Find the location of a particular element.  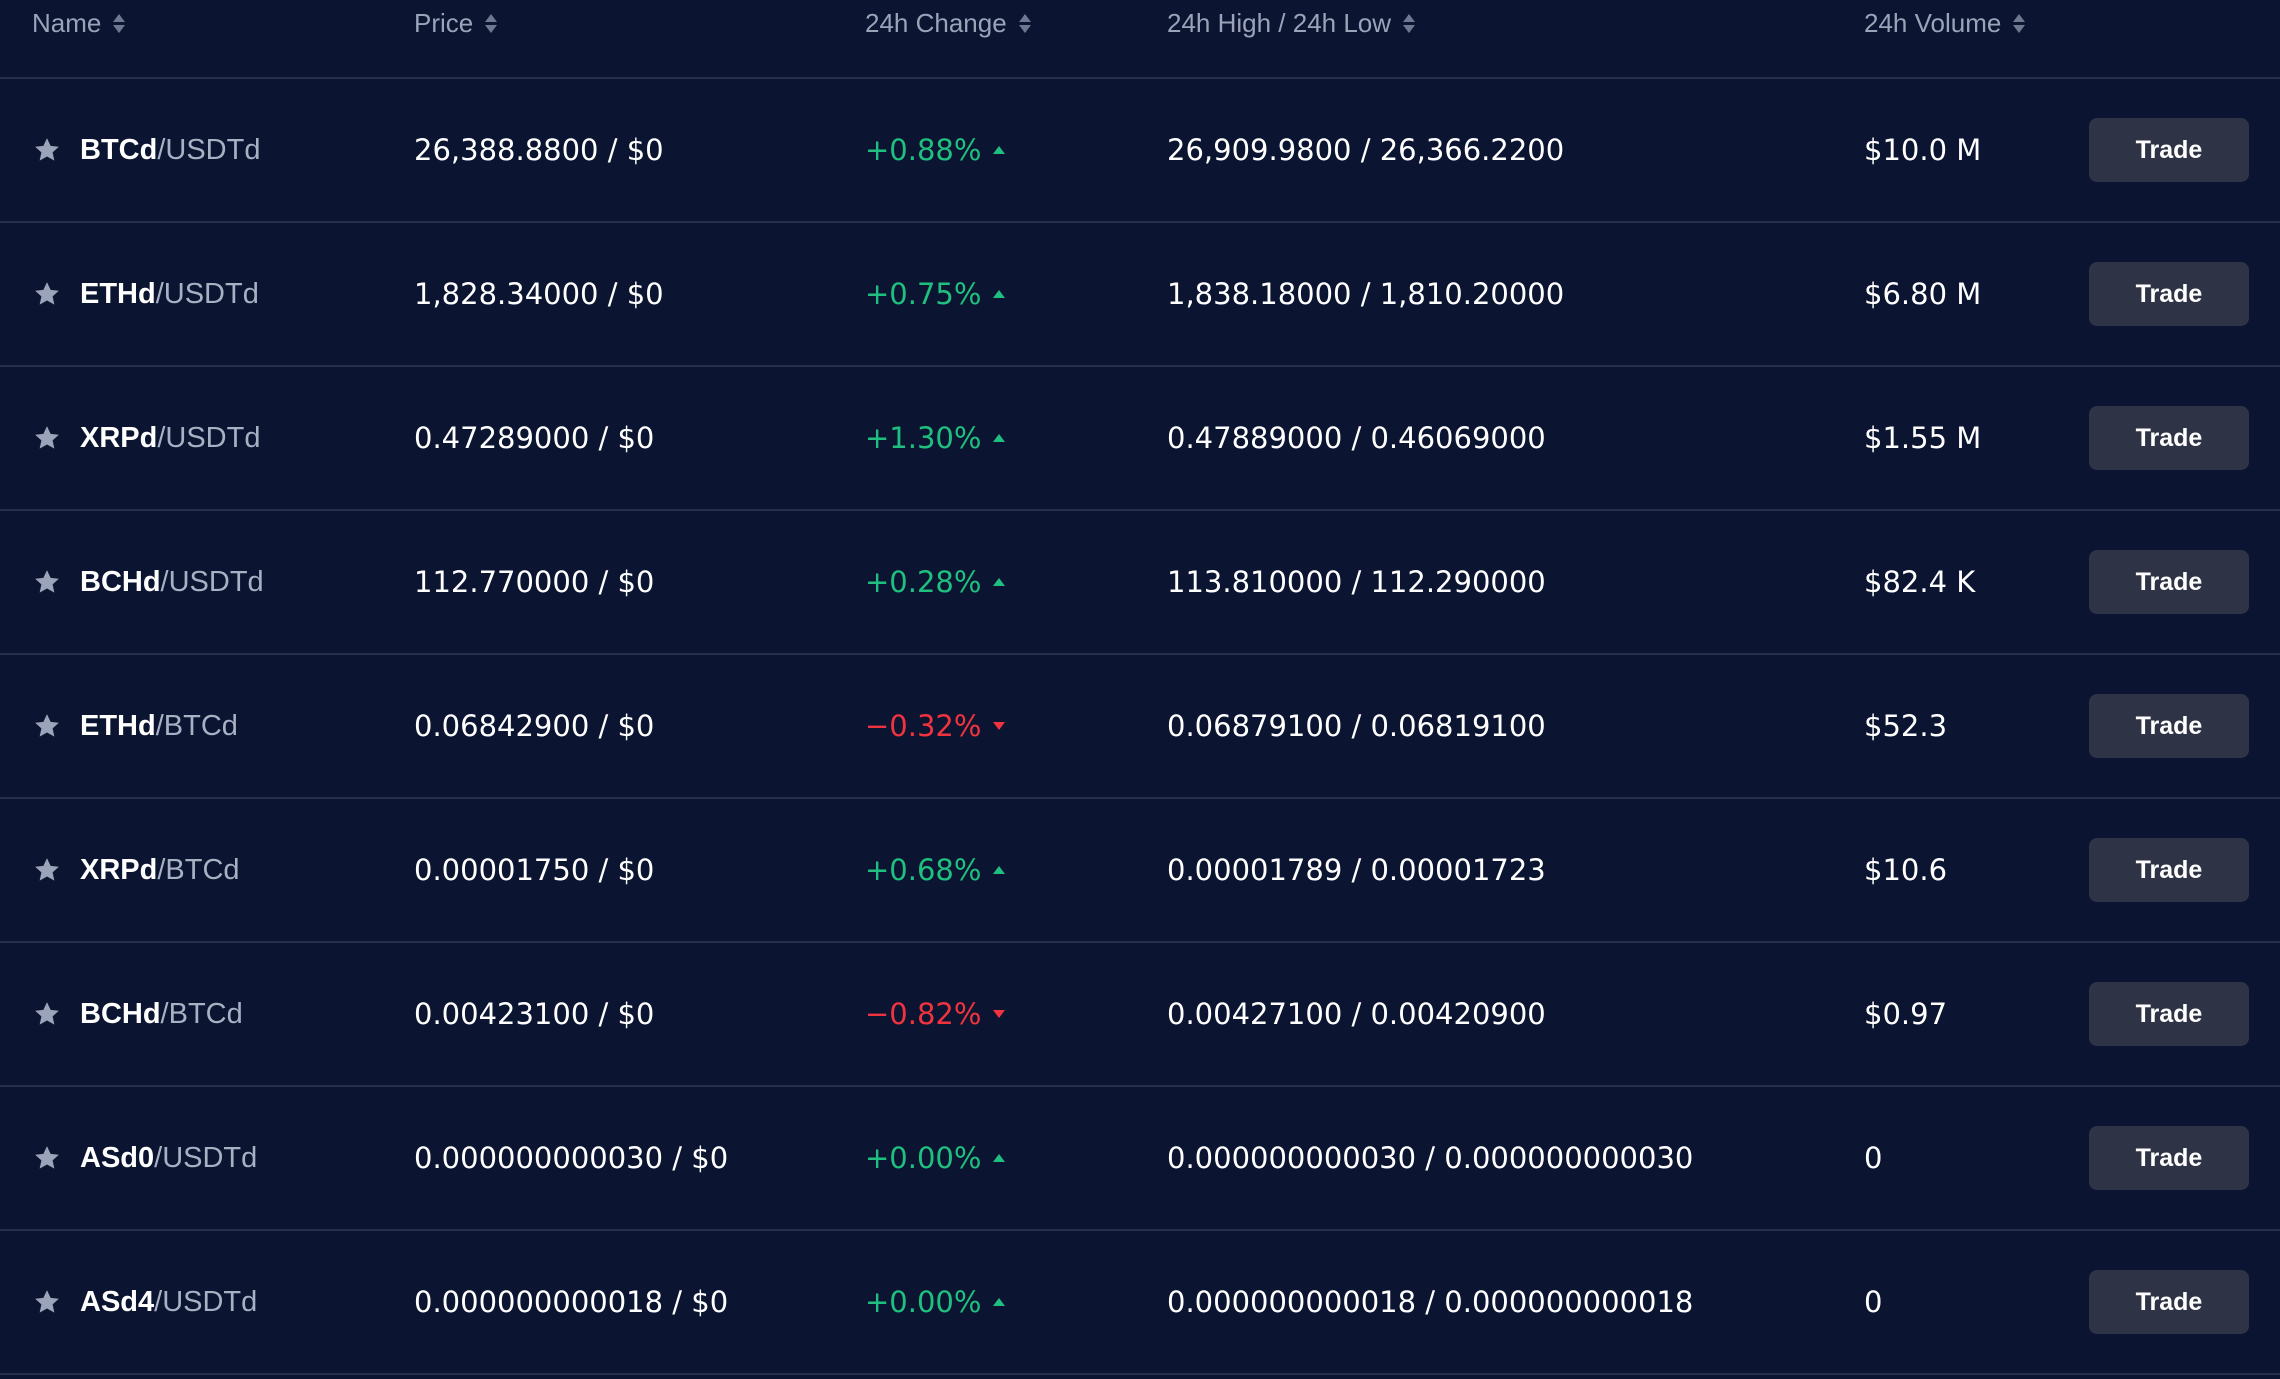

change-value: −0.82% is located at coordinates (923, 1014).